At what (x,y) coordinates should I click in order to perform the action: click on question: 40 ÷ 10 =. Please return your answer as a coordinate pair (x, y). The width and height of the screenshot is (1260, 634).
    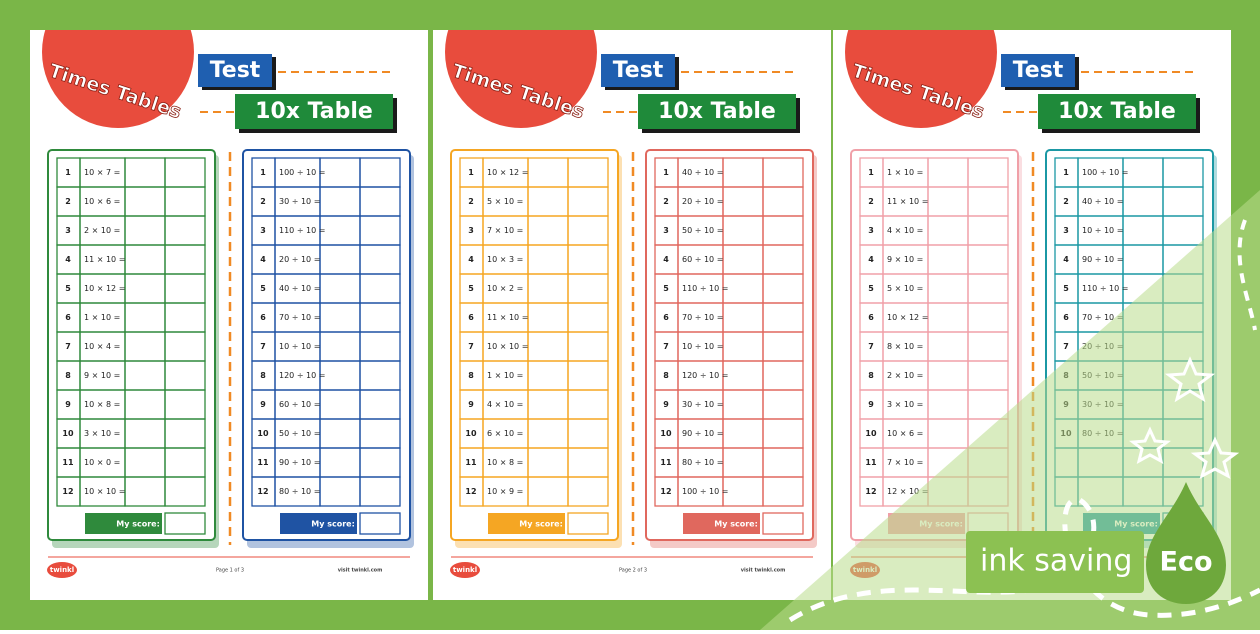
    Looking at the image, I should click on (299, 288).